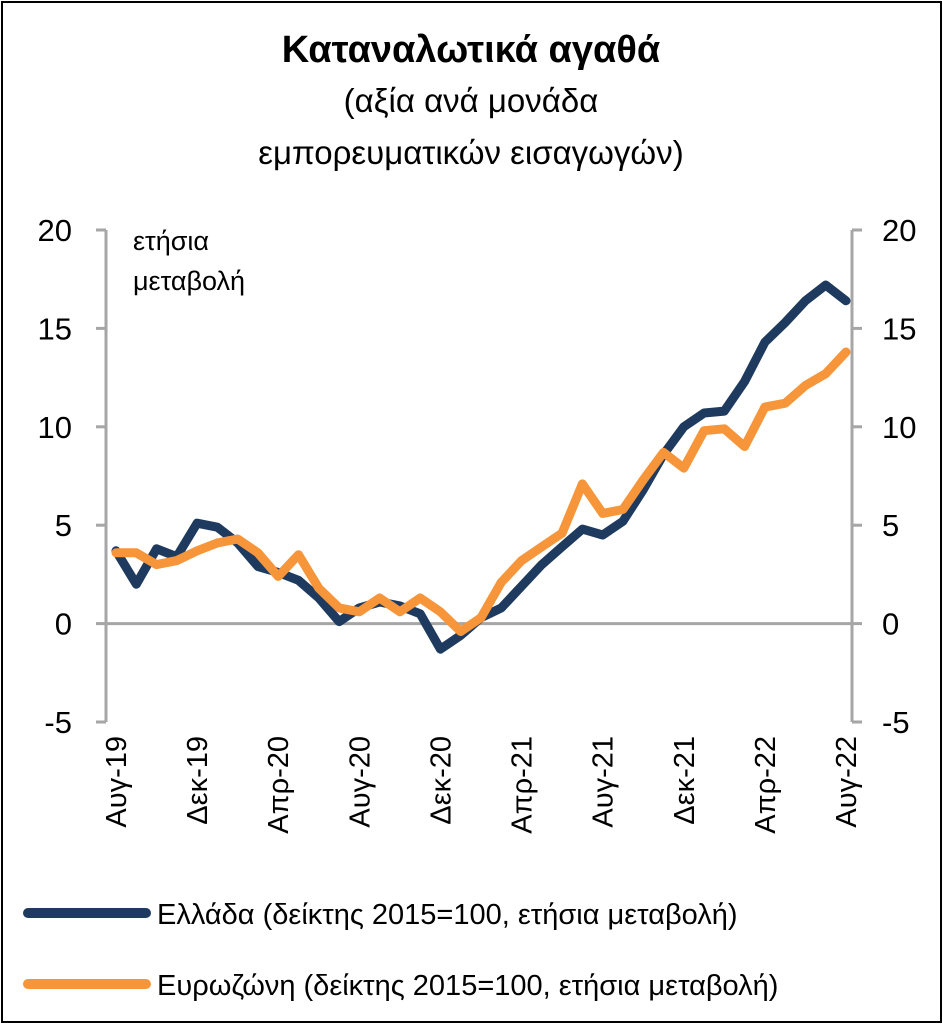  Describe the element at coordinates (441, 780) in the screenshot. I see `x-tick-label: Δεκ-20` at that location.